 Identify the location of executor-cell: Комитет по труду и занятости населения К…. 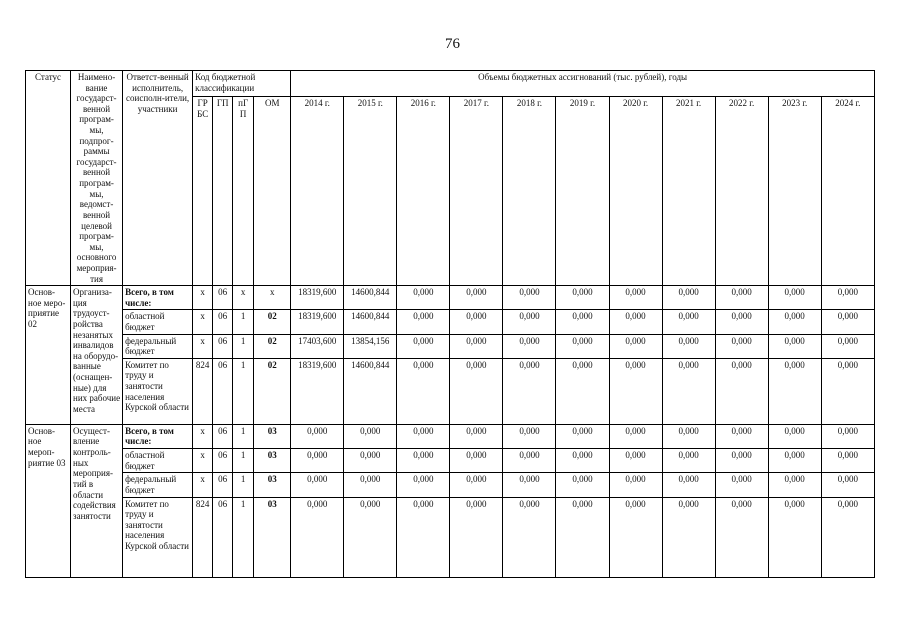
(158, 537).